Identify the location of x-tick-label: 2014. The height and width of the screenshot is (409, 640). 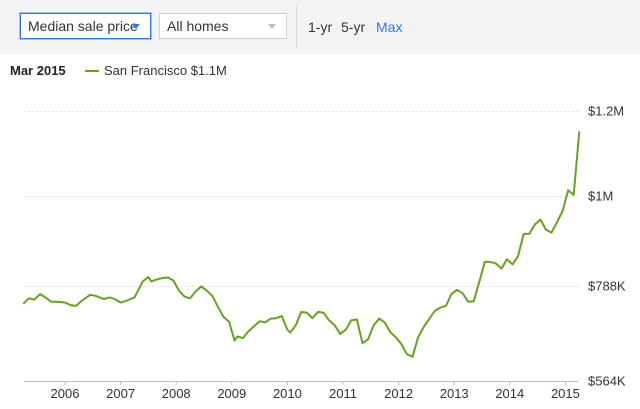
(509, 393).